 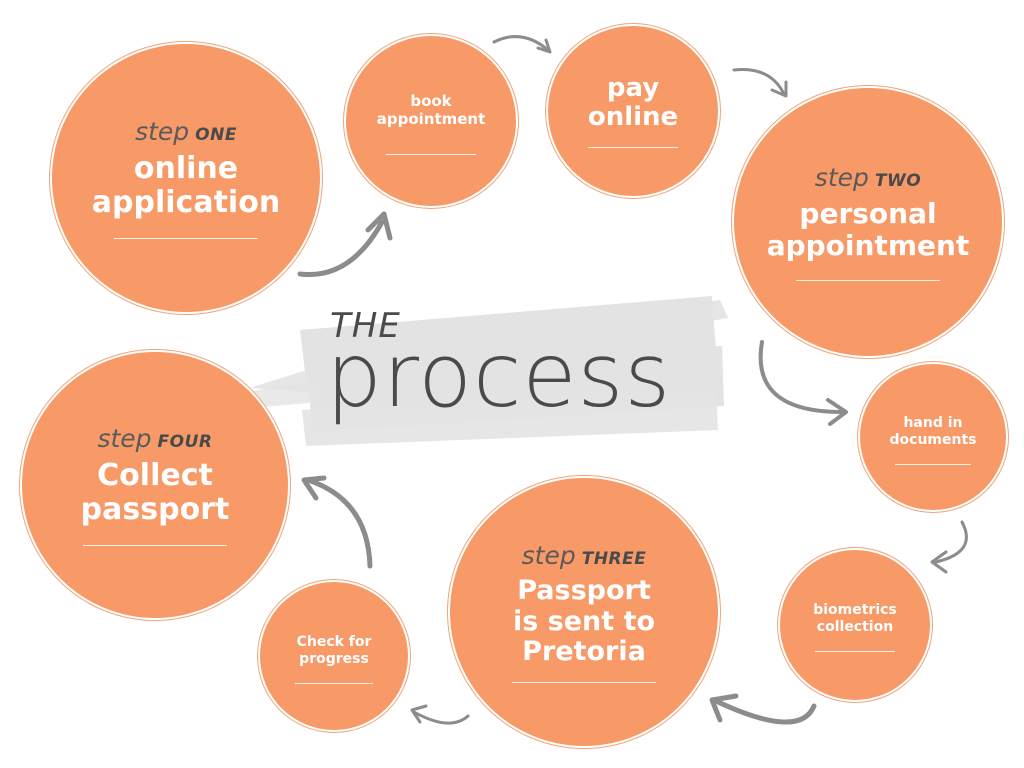 What do you see at coordinates (584, 556) in the screenshot?
I see `step-three-label: step THREE` at bounding box center [584, 556].